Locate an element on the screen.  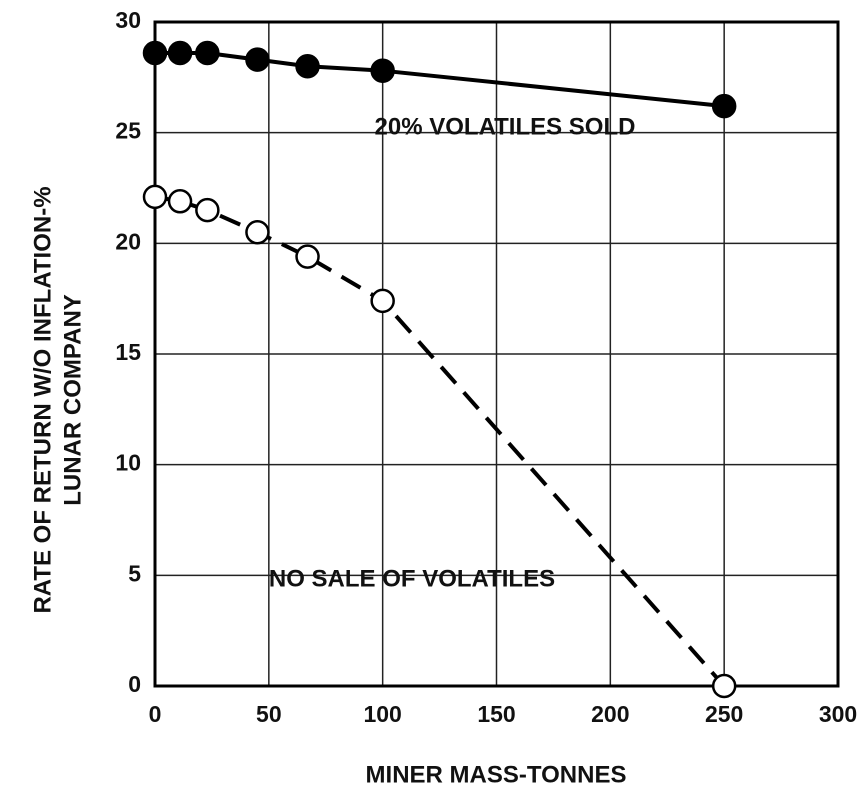
y-tick-label: 25 is located at coordinates (128, 131).